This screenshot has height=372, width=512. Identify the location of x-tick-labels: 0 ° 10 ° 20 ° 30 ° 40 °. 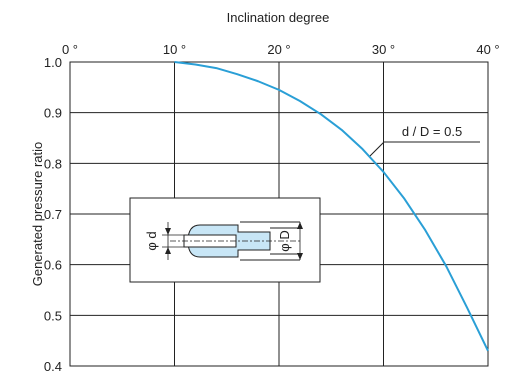
(281, 49).